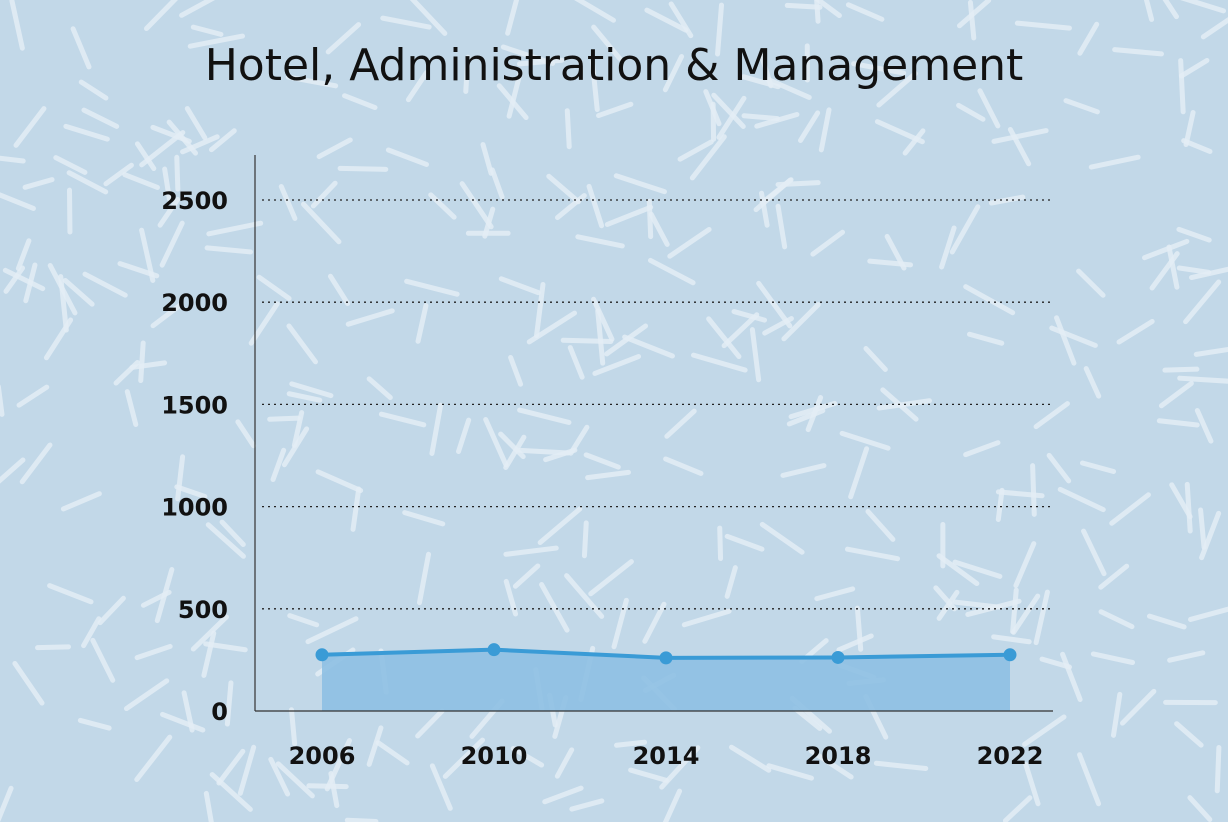 This screenshot has height=822, width=1228. What do you see at coordinates (194, 405) in the screenshot?
I see `y-tick-label: 1500` at bounding box center [194, 405].